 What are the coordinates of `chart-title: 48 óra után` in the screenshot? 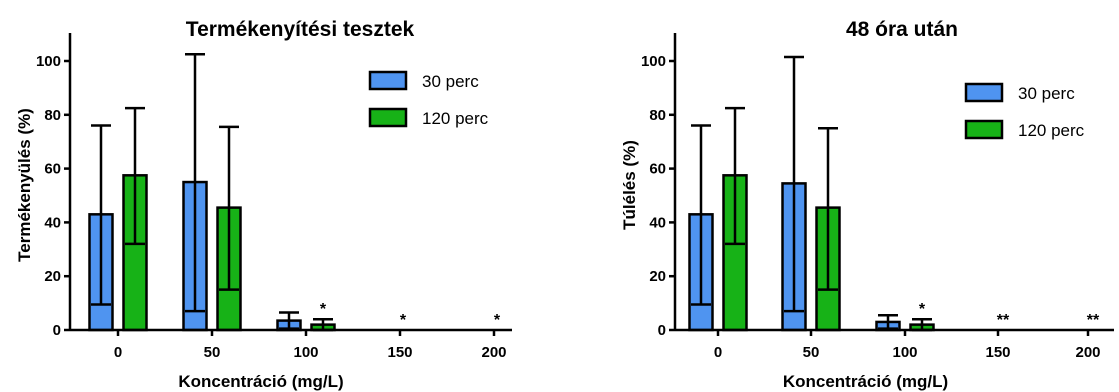 It's located at (902, 29).